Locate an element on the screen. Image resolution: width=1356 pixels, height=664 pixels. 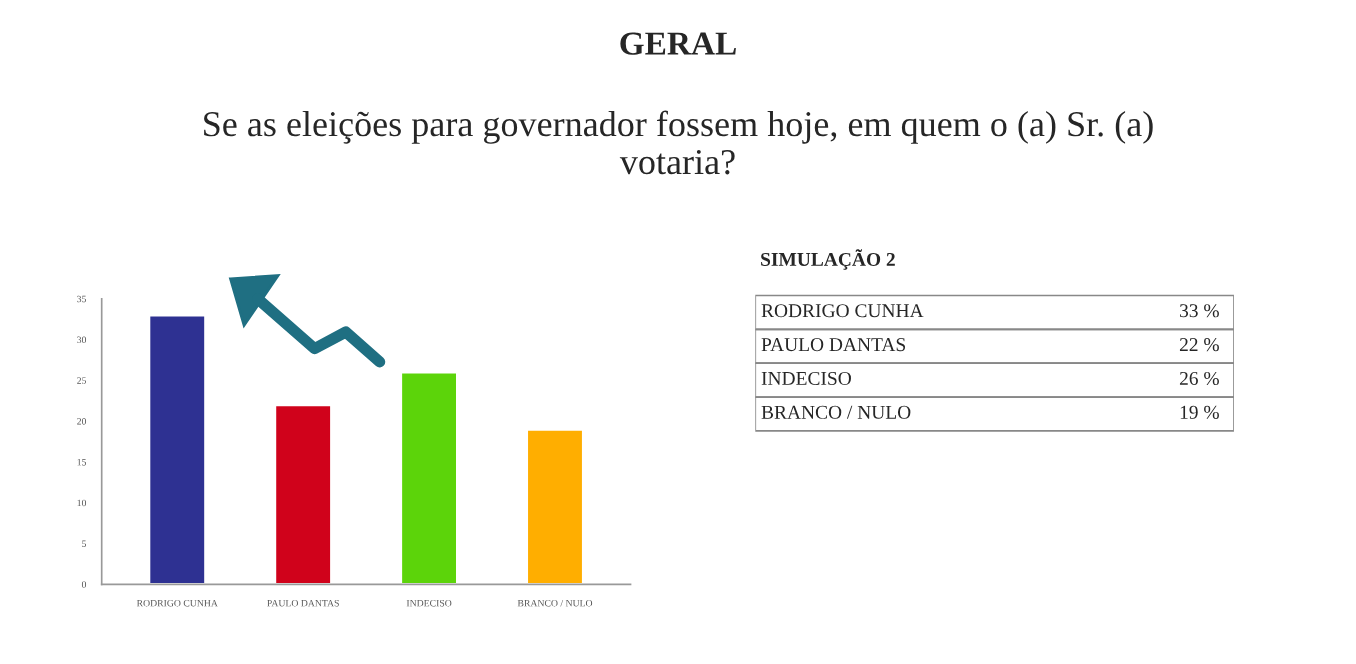
chart-subtitle: Se as eleições para governador fossem hoje, em quem o (a) Sr. (a) votaria? is located at coordinates (678, 142).